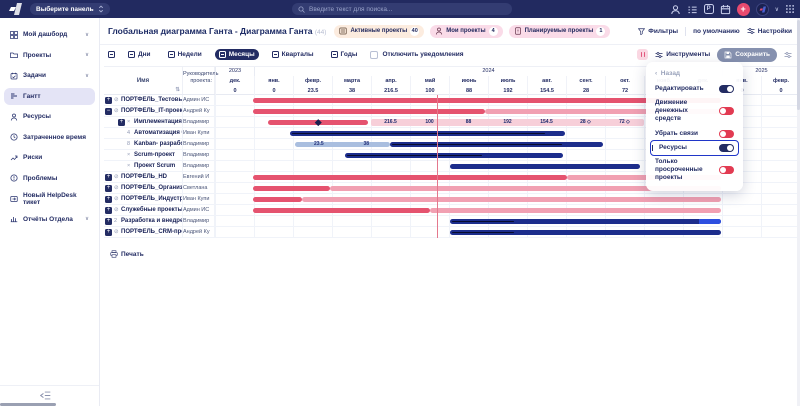 This screenshot has width=800, height=406. I want to click on save-button: Сохранить, so click(747, 54).